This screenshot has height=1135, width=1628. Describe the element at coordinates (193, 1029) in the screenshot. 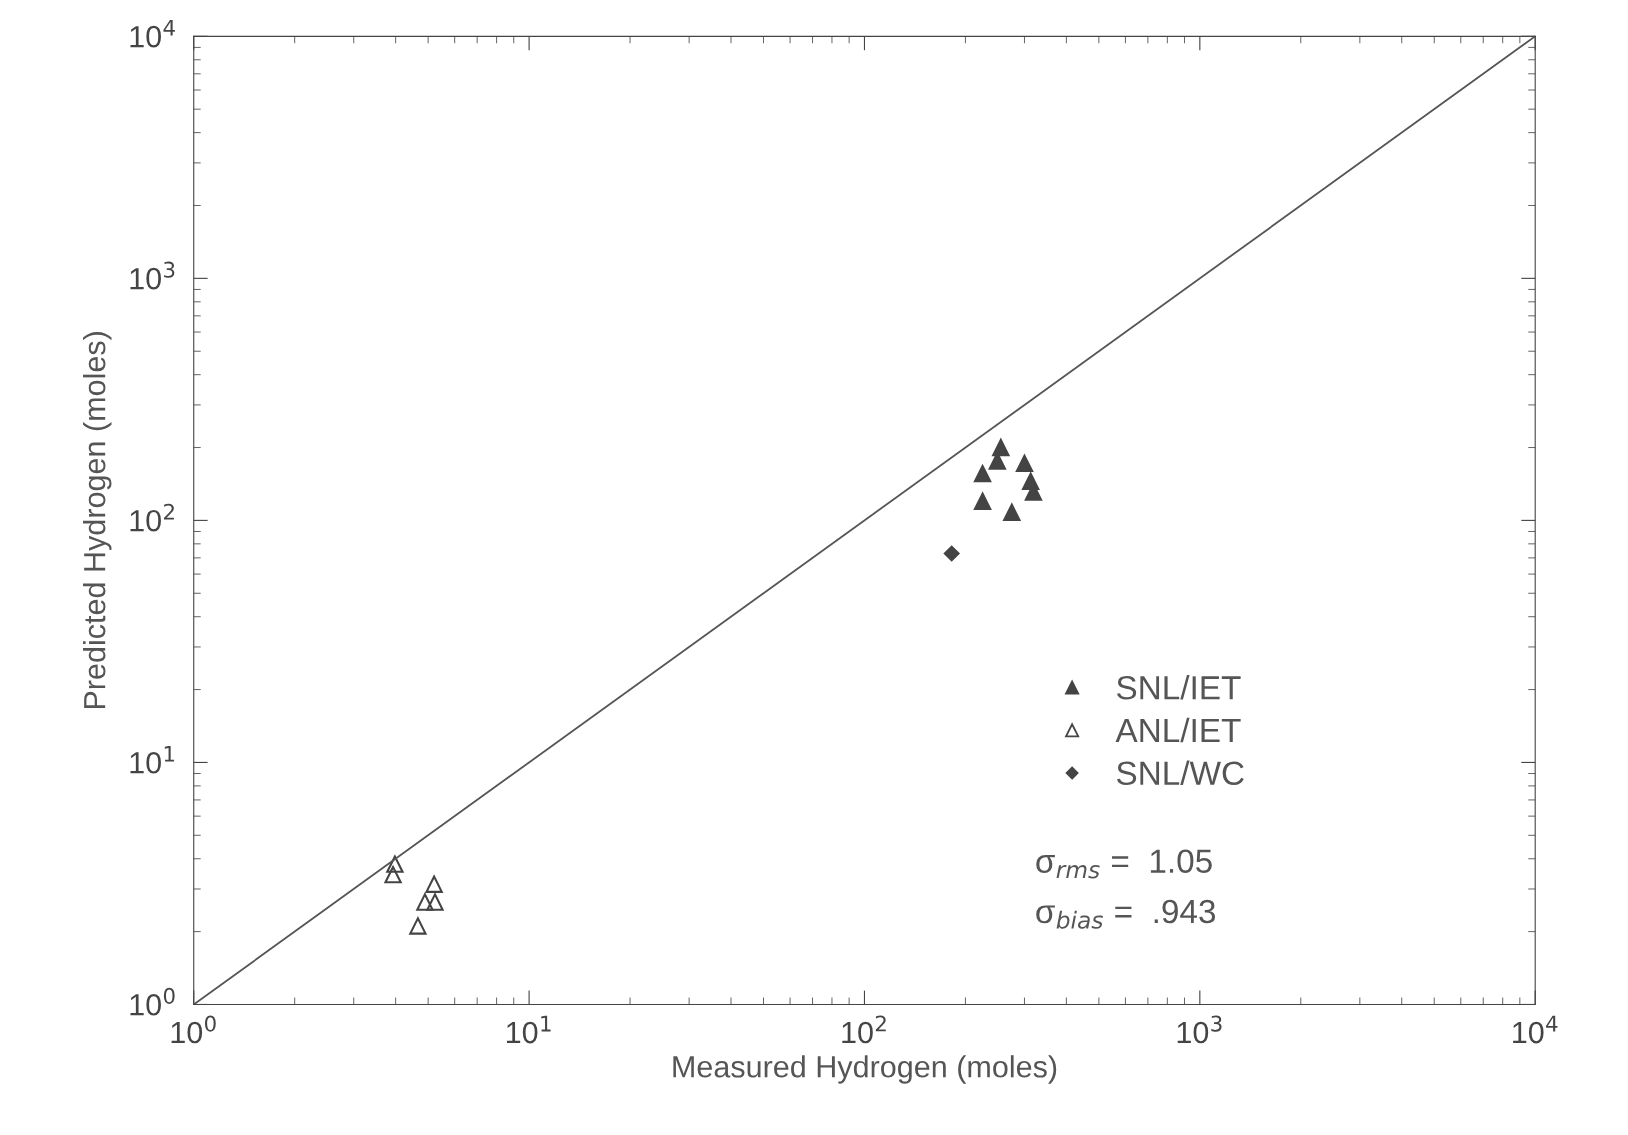

I see `x-tick-label: 10$^{0}$` at that location.